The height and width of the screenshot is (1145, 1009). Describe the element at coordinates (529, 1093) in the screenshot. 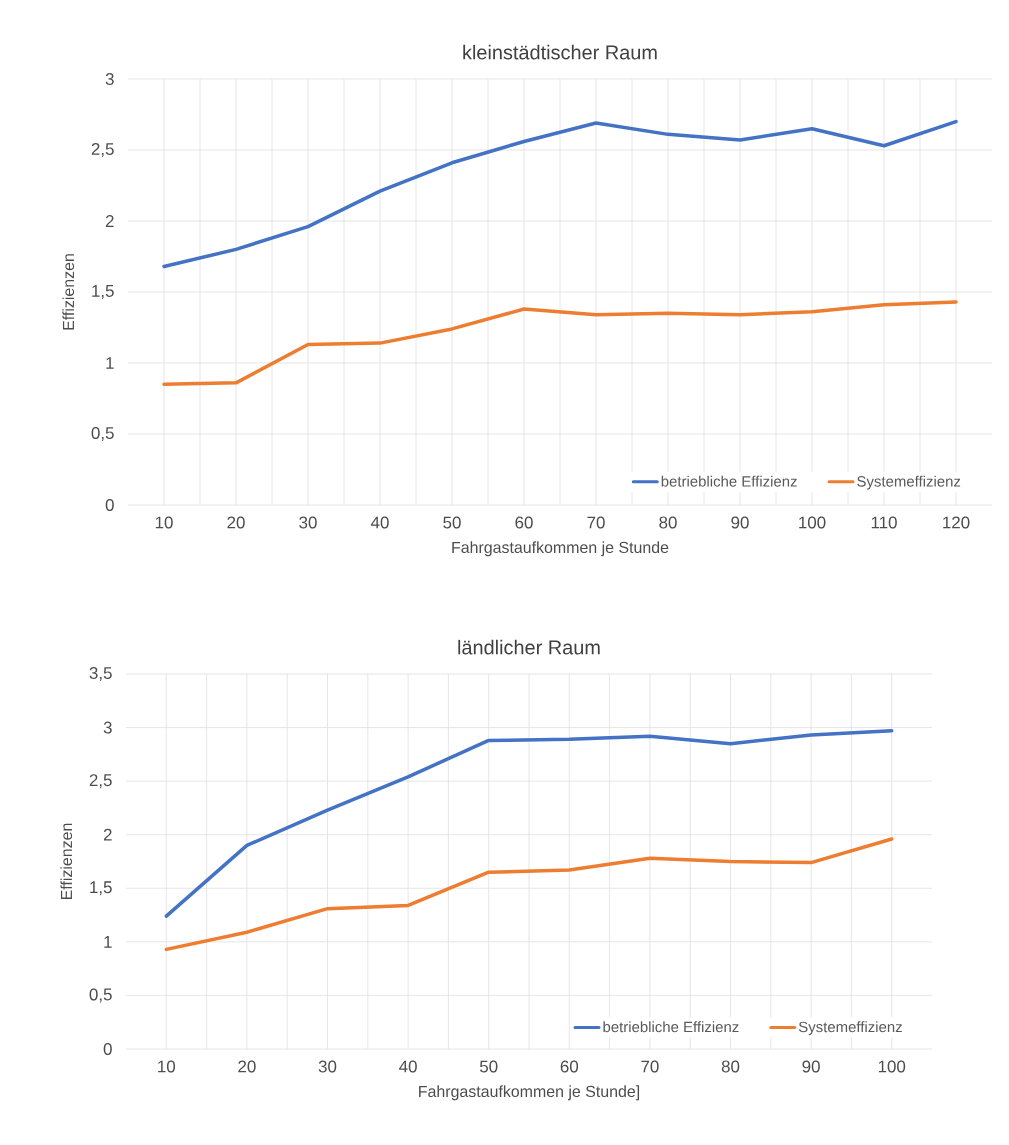

I see `x-axis-title: Fahrgastaufkommen je Stunde]` at that location.